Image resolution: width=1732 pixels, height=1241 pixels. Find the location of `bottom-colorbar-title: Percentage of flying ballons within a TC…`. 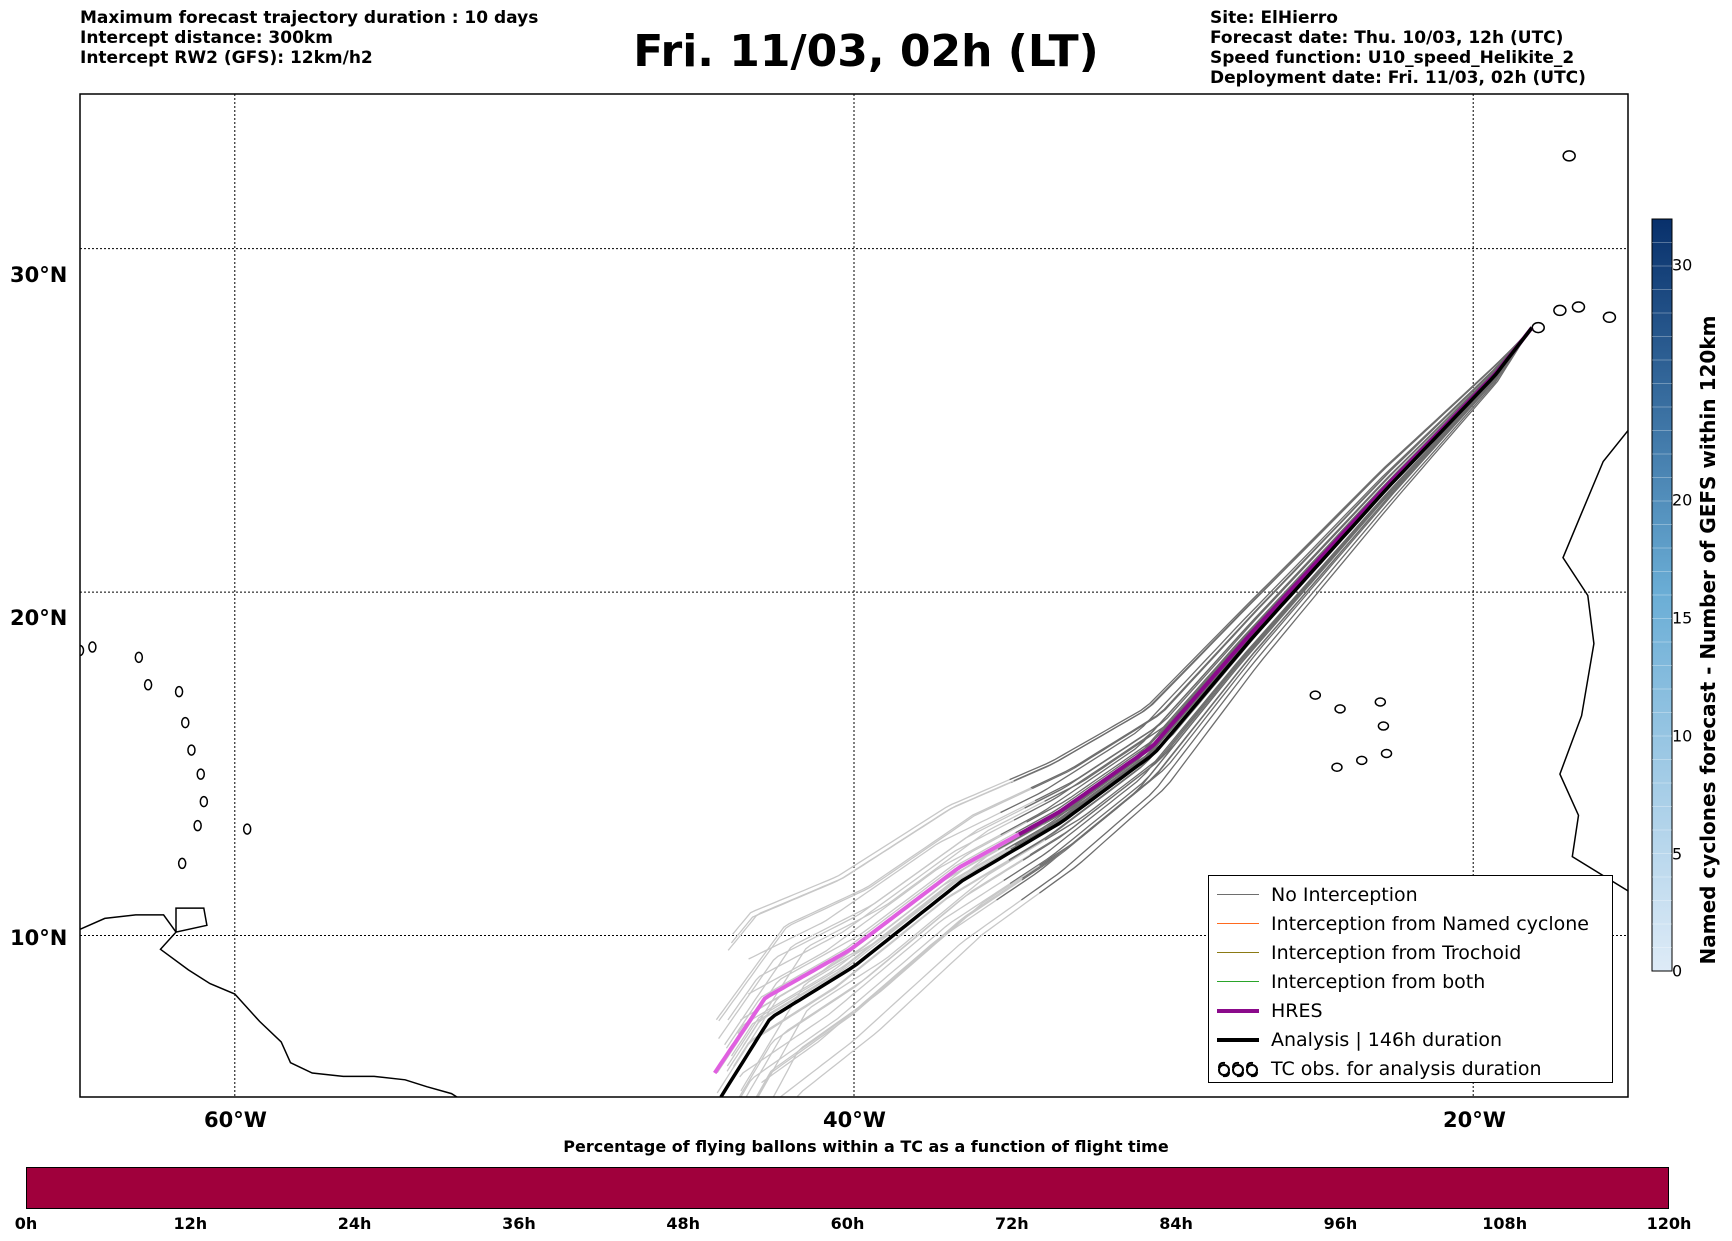

bottom-colorbar-title: Percentage of flying ballons within a TC… is located at coordinates (866, 1146).